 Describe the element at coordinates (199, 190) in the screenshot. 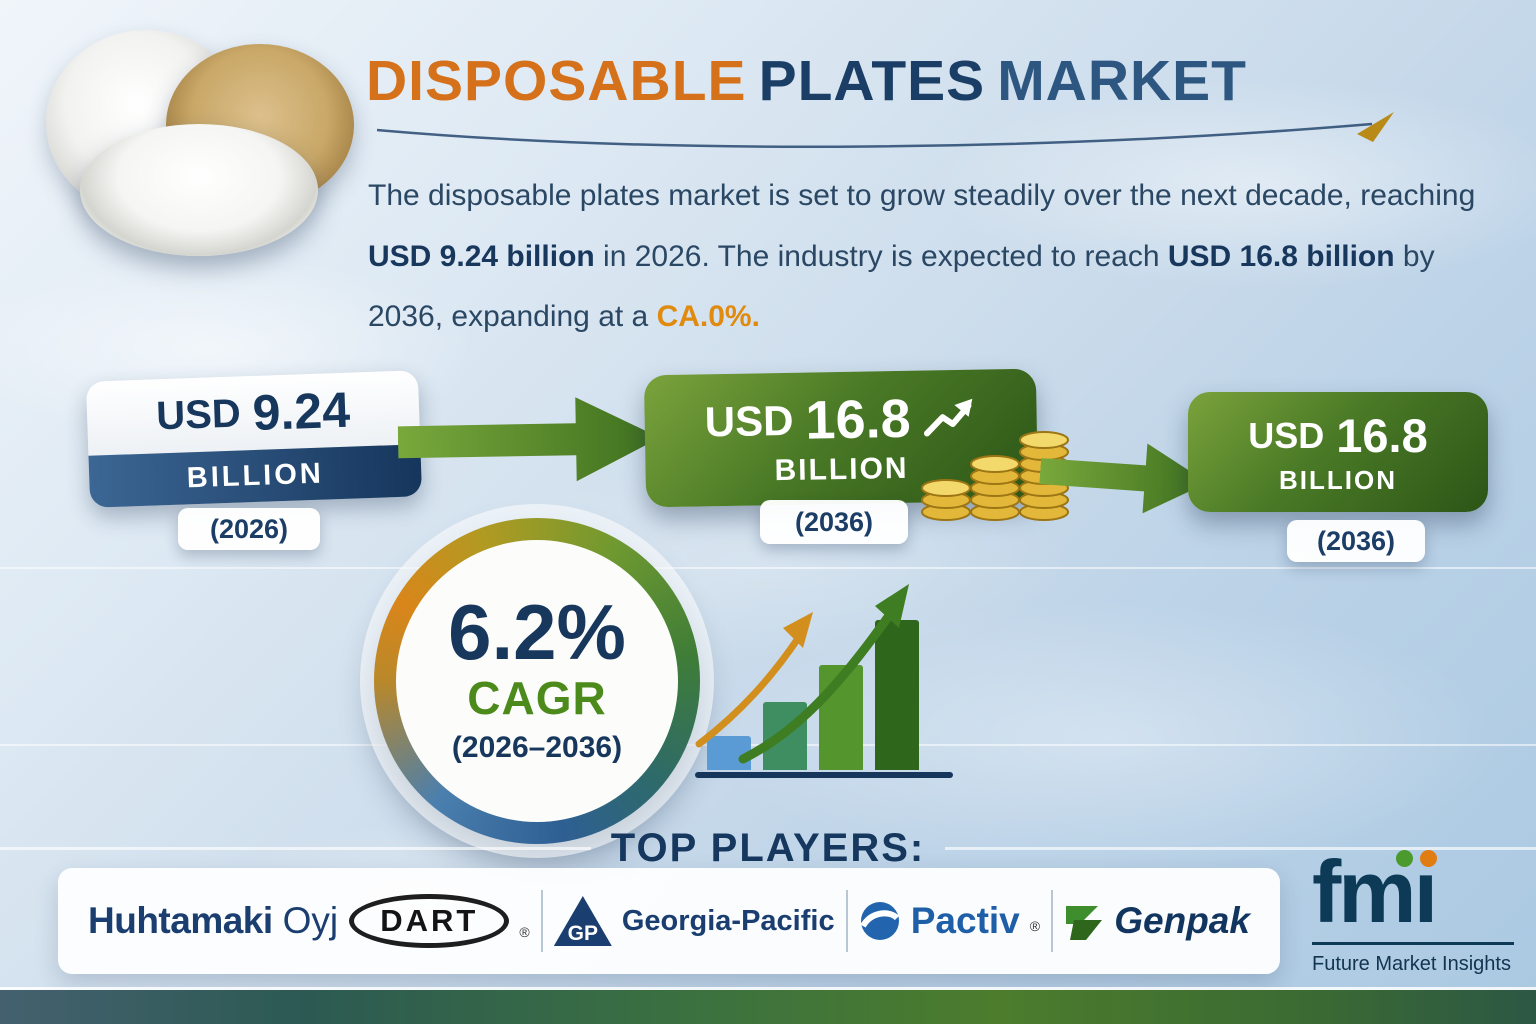

I see `white-plate-front-image` at that location.